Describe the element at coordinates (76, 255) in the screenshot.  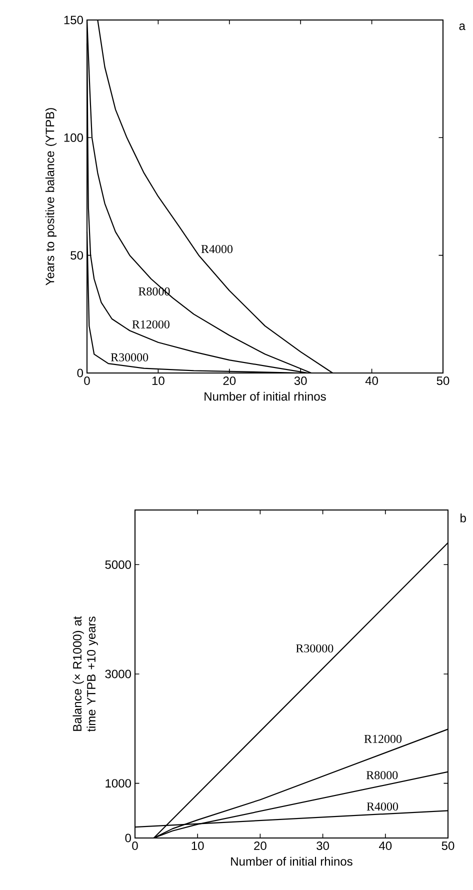
I see `y-tick-label: 50` at that location.